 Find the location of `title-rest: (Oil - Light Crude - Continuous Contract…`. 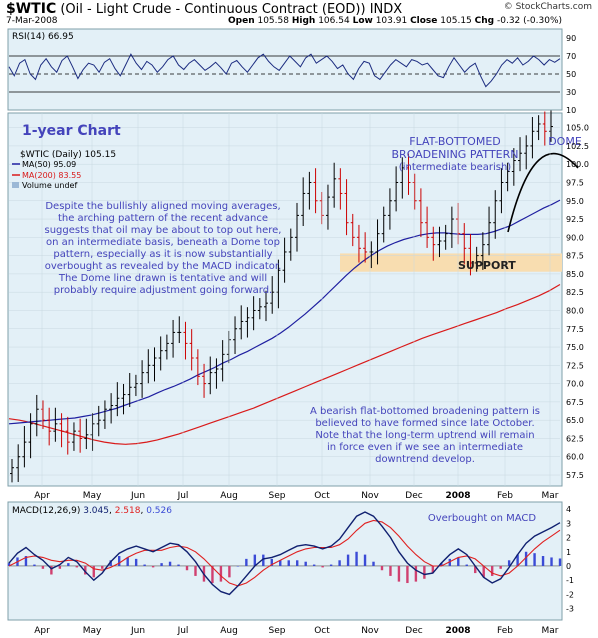

title-rest: (Oil - Light Crude - Continuous Contract… is located at coordinates (213, 9).